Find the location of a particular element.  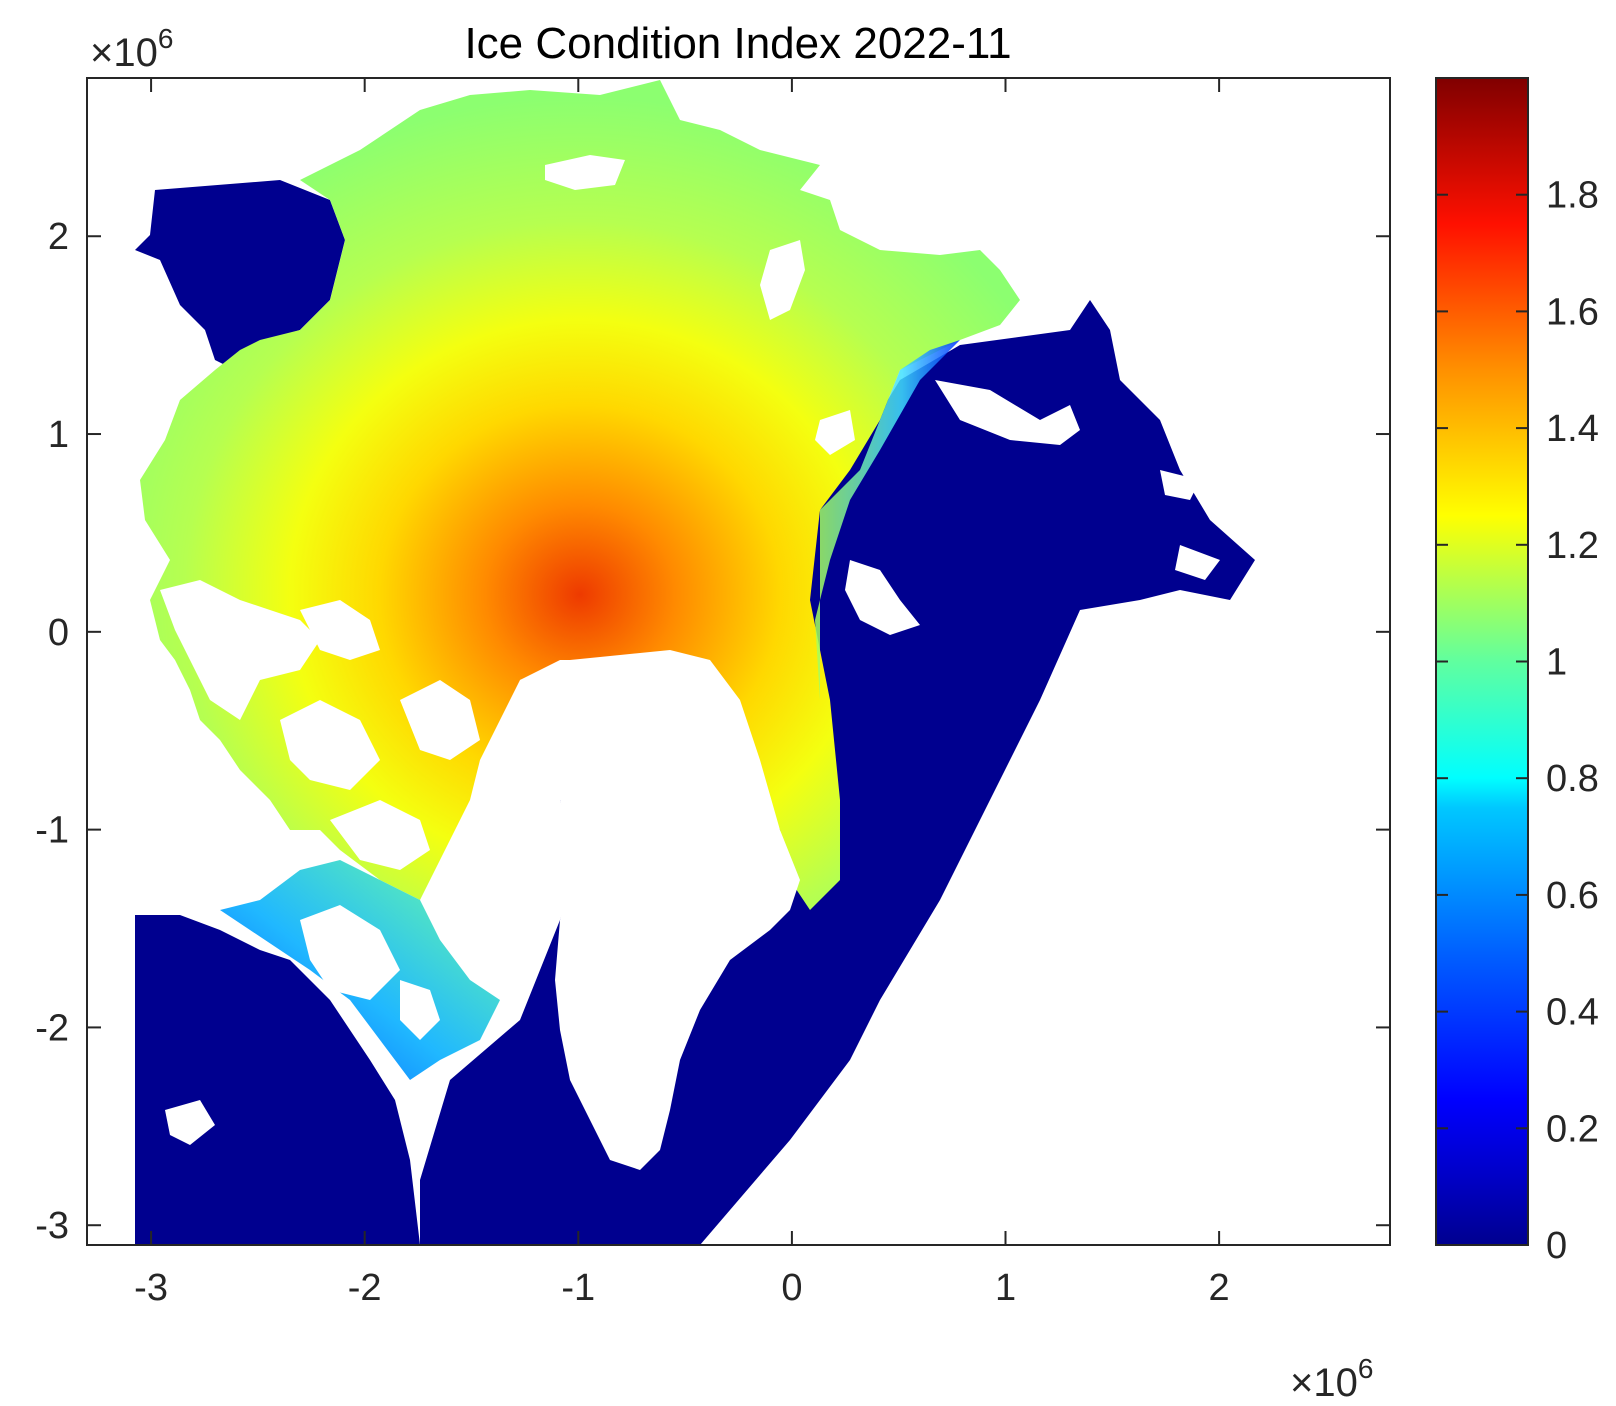

region-open-water-pacific is located at coordinates (240, 275).